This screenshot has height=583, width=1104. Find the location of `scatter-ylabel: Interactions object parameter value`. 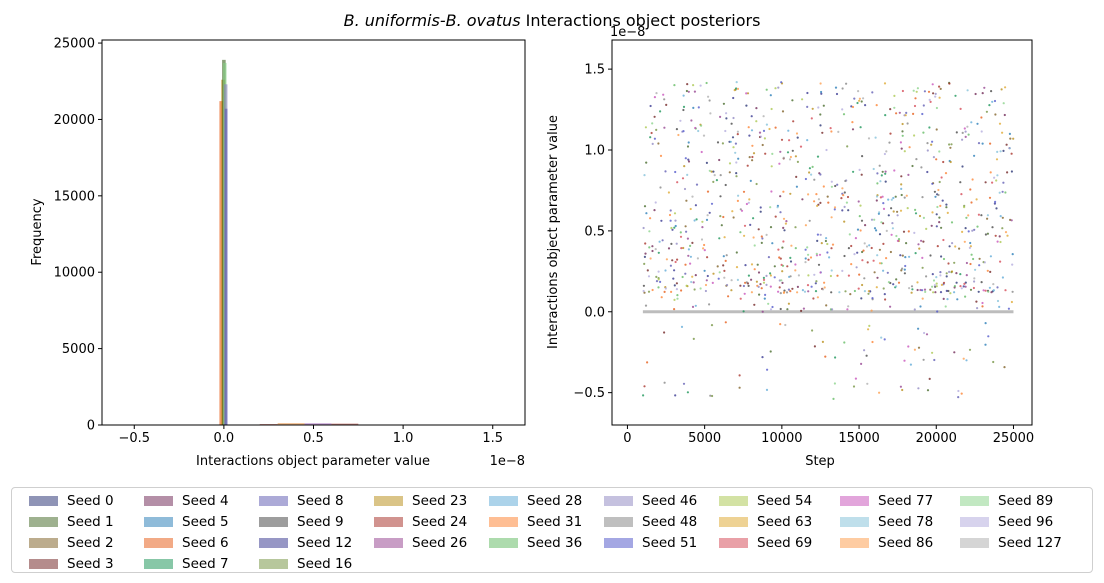

scatter-ylabel: Interactions object parameter value is located at coordinates (553, 232).